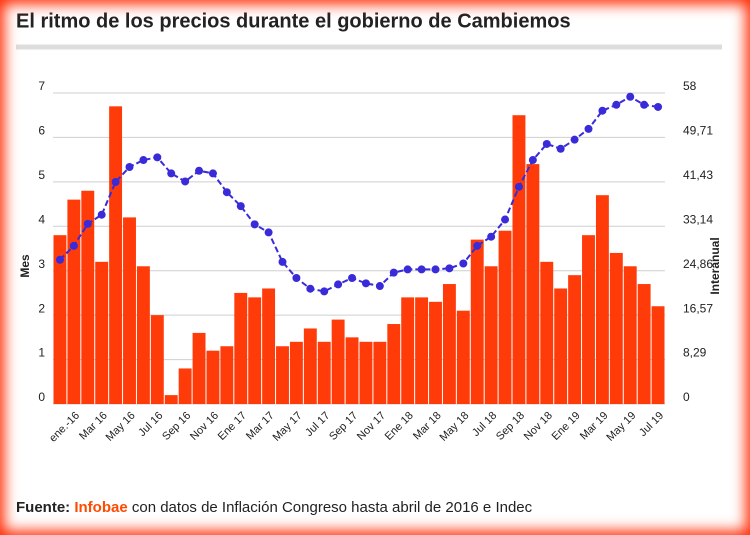  I want to click on y2-tick-label: 0, so click(686, 397).